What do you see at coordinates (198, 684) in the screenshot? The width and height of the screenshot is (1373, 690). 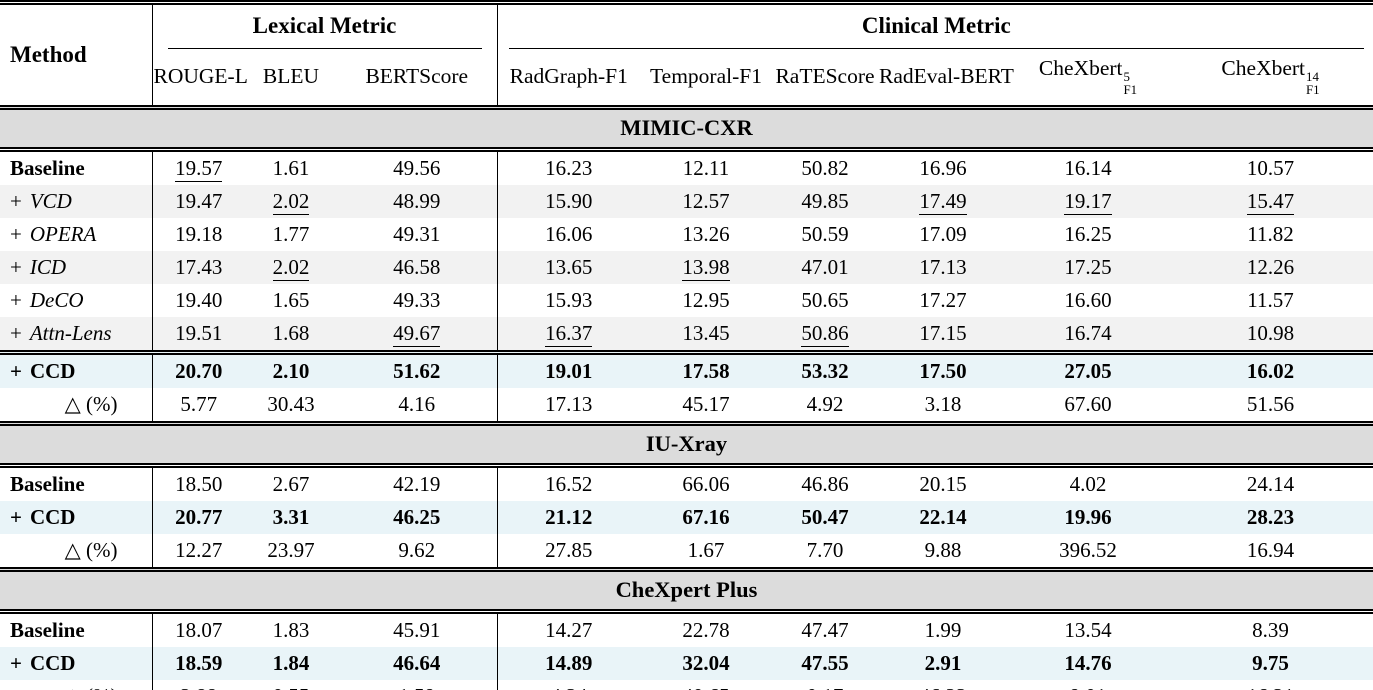 I see `metric-cell: 2.88` at bounding box center [198, 684].